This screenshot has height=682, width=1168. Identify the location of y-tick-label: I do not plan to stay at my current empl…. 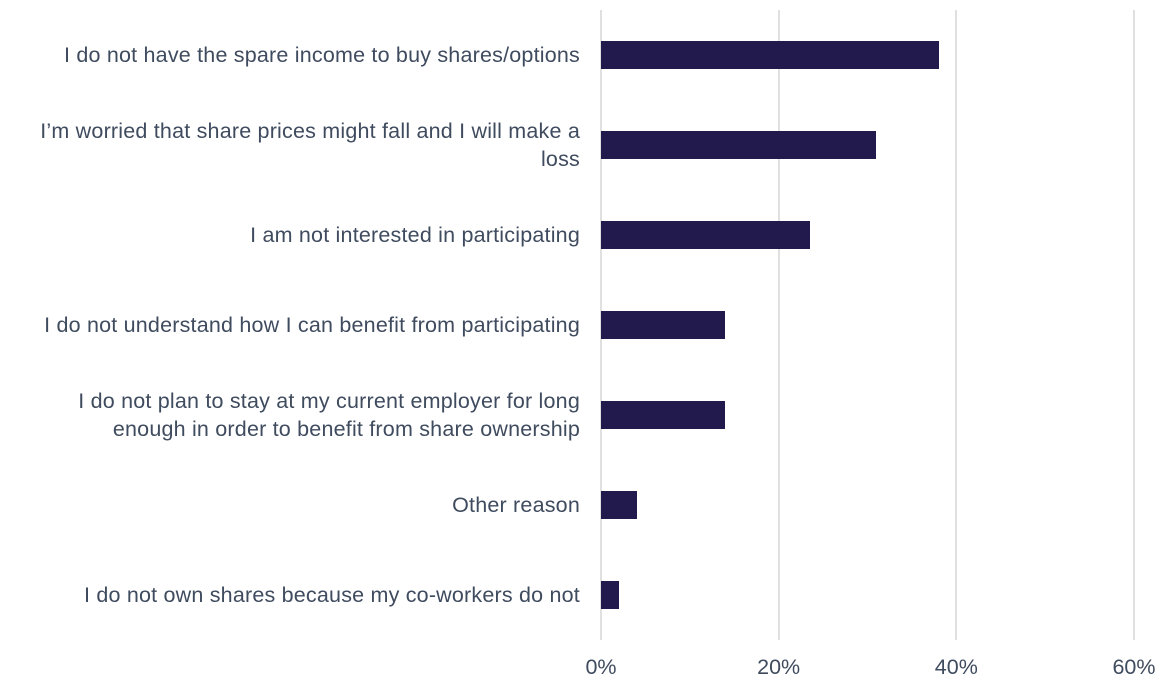
(329, 415).